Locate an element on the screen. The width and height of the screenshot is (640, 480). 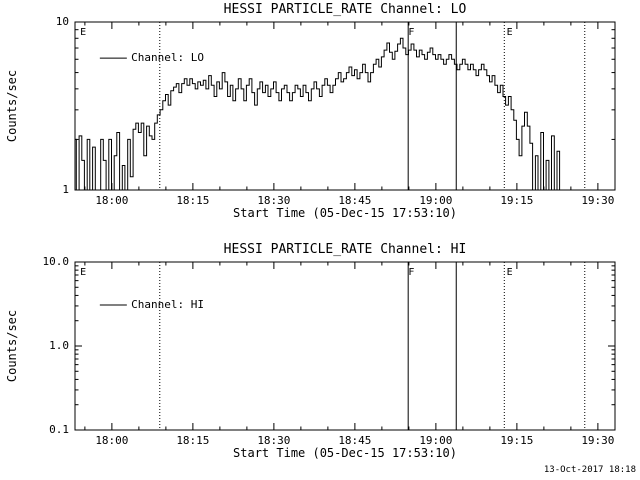
chart-title: HESSI PARTICLE_RATE Channel: LO is located at coordinates (345, 9).